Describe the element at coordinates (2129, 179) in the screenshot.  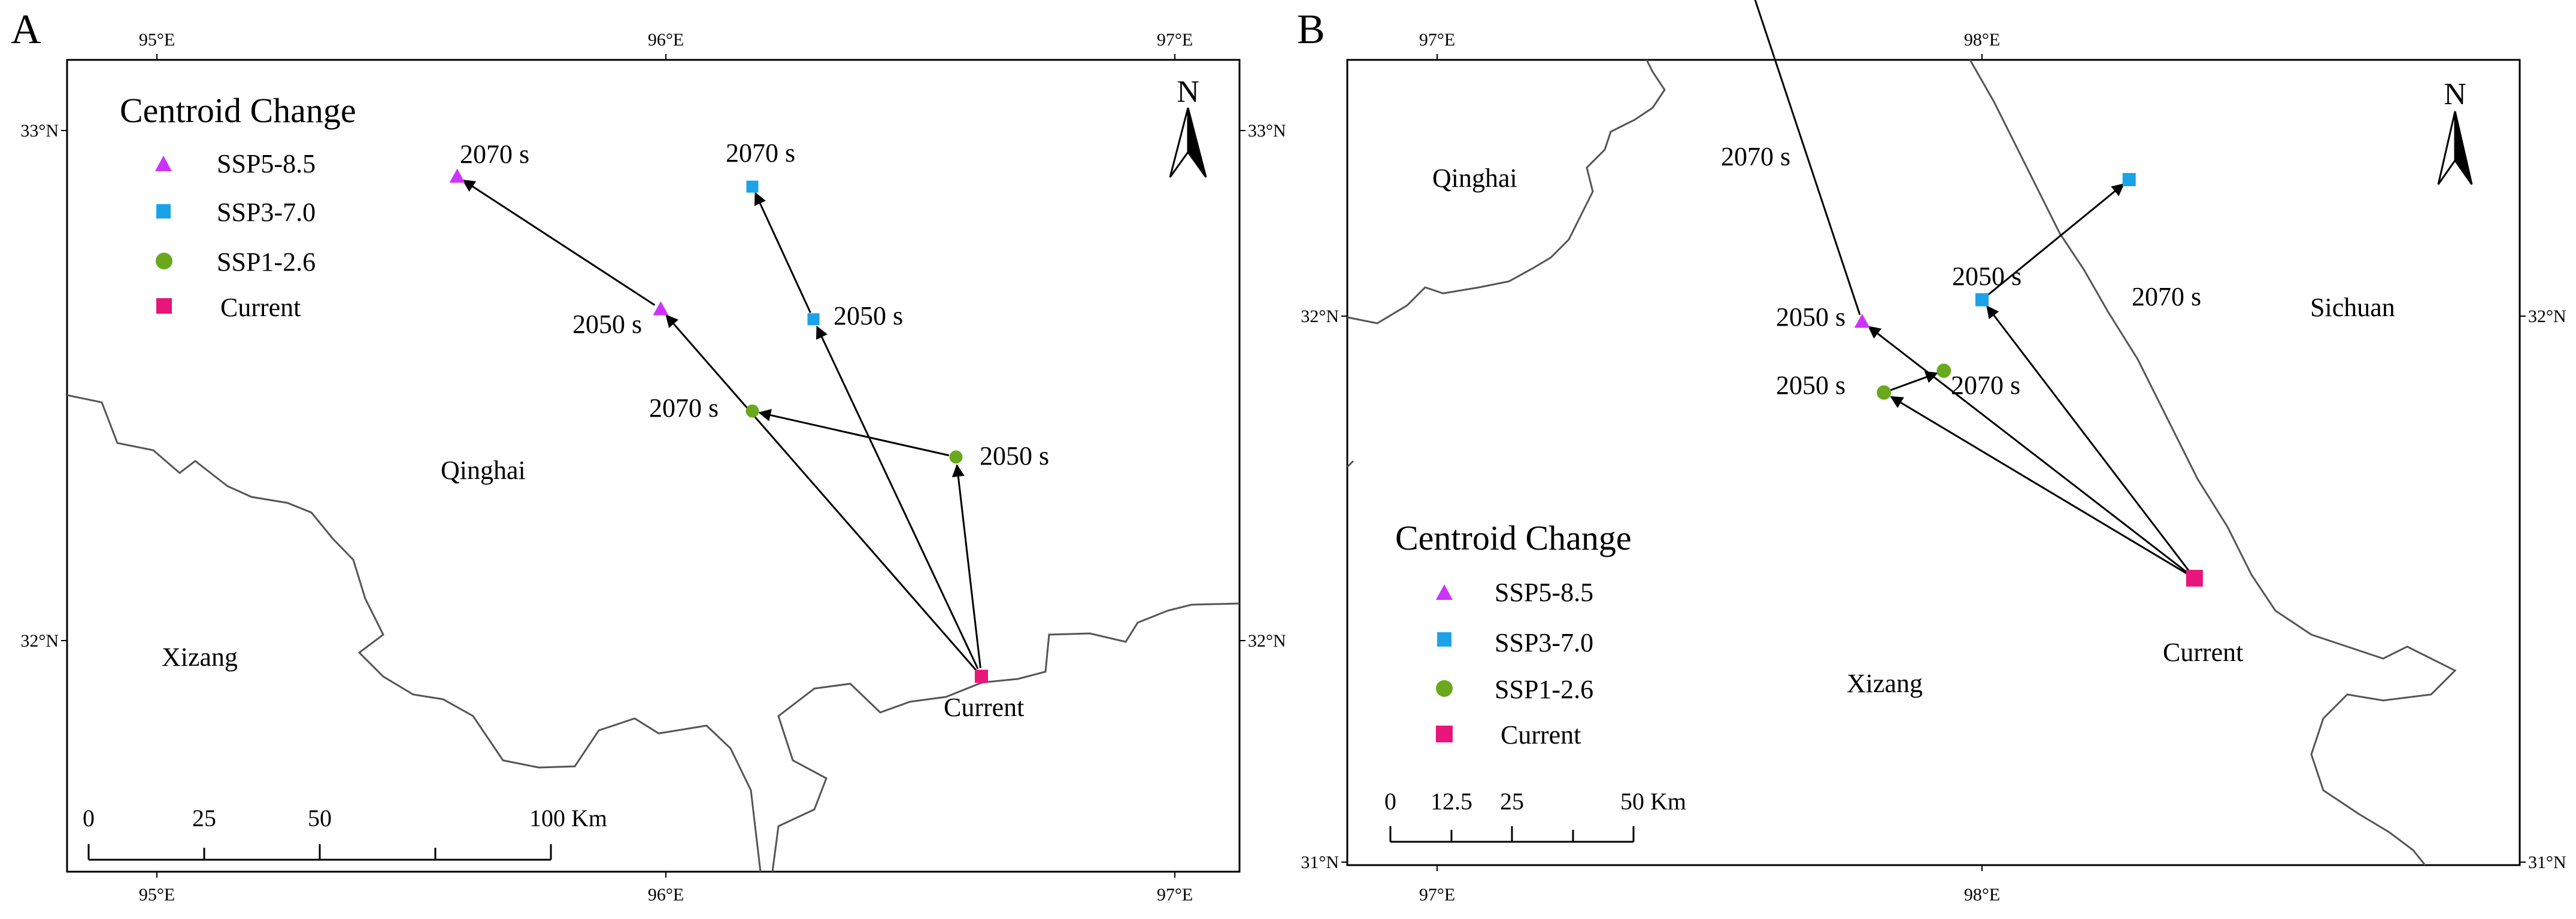
I see `marker-b-ssp370-2070` at that location.